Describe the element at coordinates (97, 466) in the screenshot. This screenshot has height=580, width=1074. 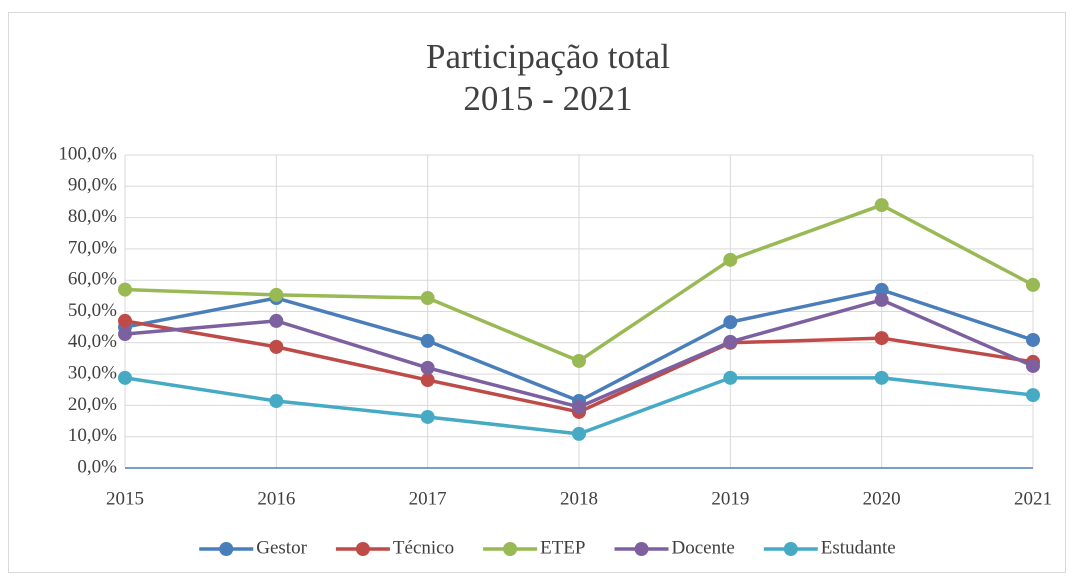
I see `y-tick-label: 0,0%` at that location.